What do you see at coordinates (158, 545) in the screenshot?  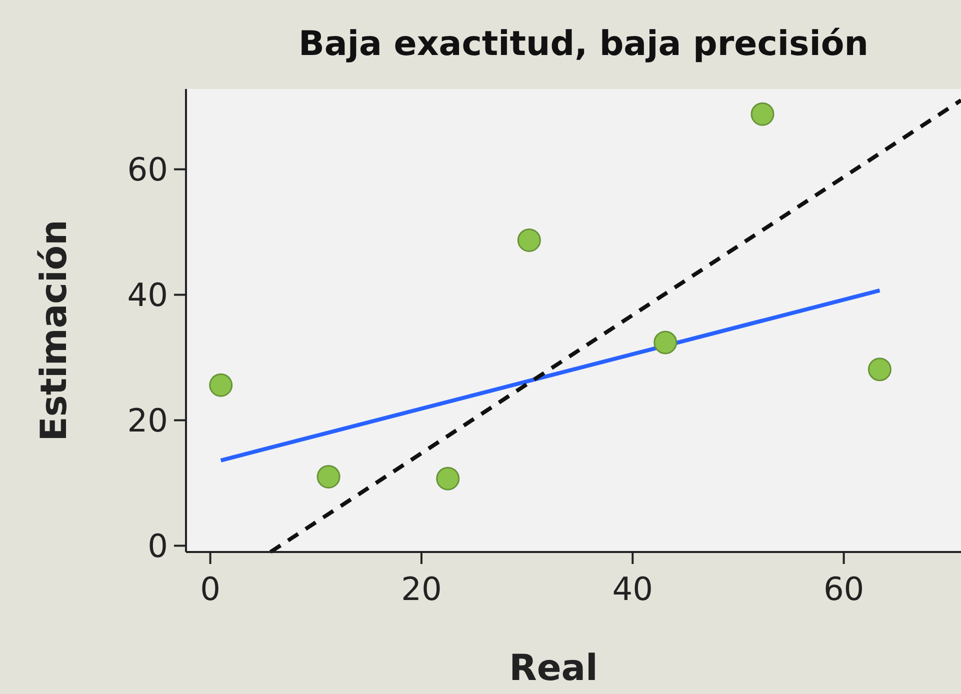 I see `y-tick-label: 0` at bounding box center [158, 545].